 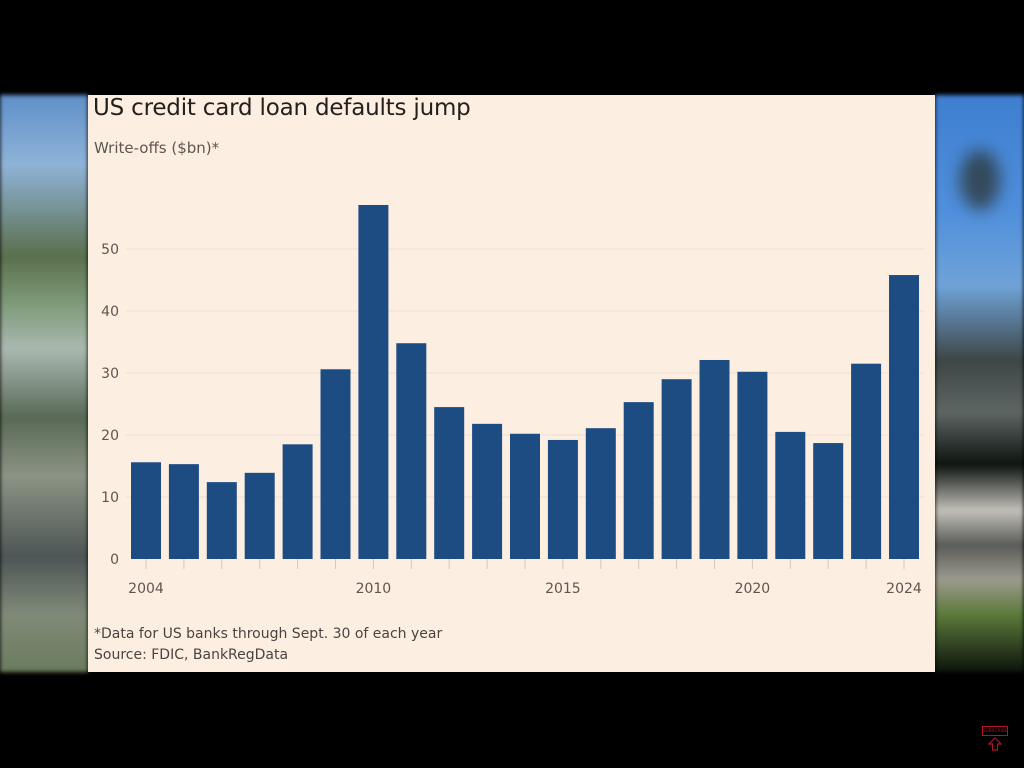 What do you see at coordinates (110, 498) in the screenshot?
I see `y-tick-label: 10` at bounding box center [110, 498].